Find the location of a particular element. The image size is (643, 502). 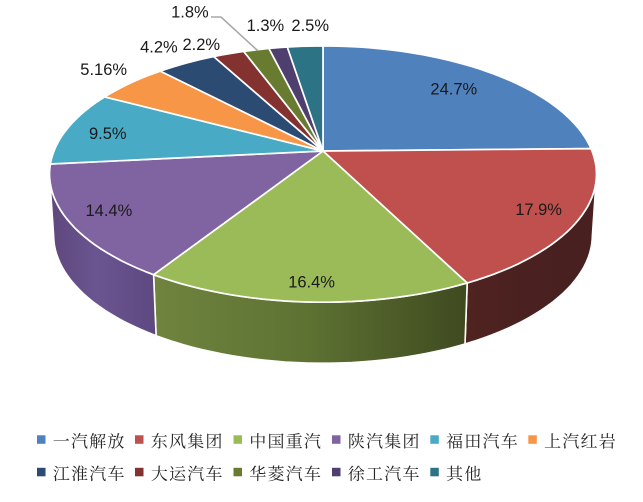

svg-text: 5.16% is located at coordinates (103, 70).